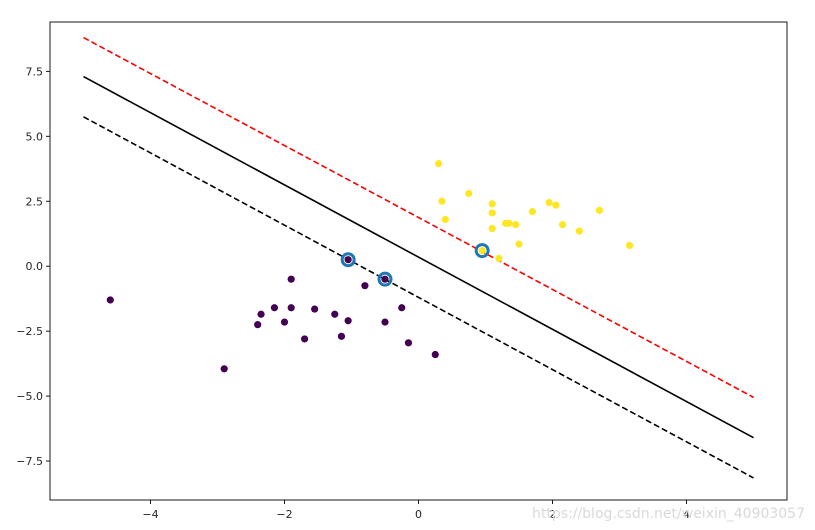 This screenshot has height=530, width=815. Describe the element at coordinates (29, 331) in the screenshot. I see `y-tick-label-2: −2.5` at that location.